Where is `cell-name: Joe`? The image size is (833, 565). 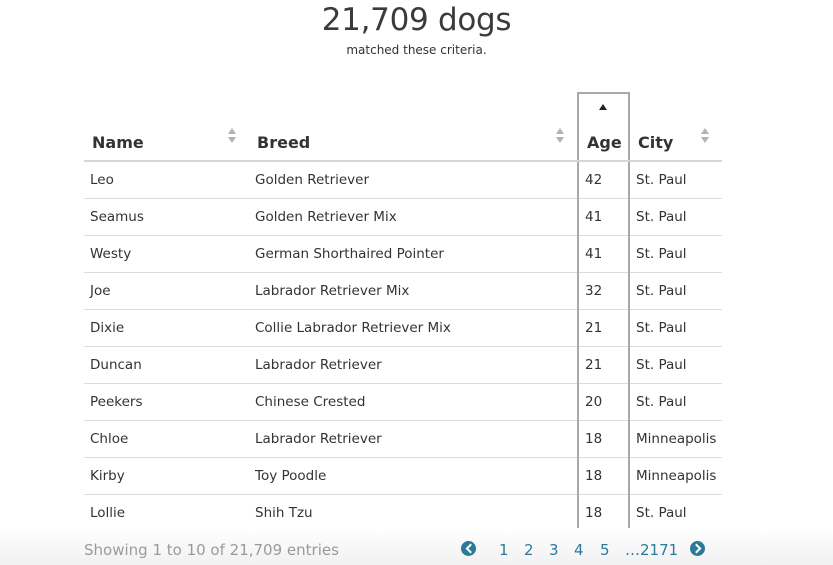 cell-name: Joe is located at coordinates (166, 291).